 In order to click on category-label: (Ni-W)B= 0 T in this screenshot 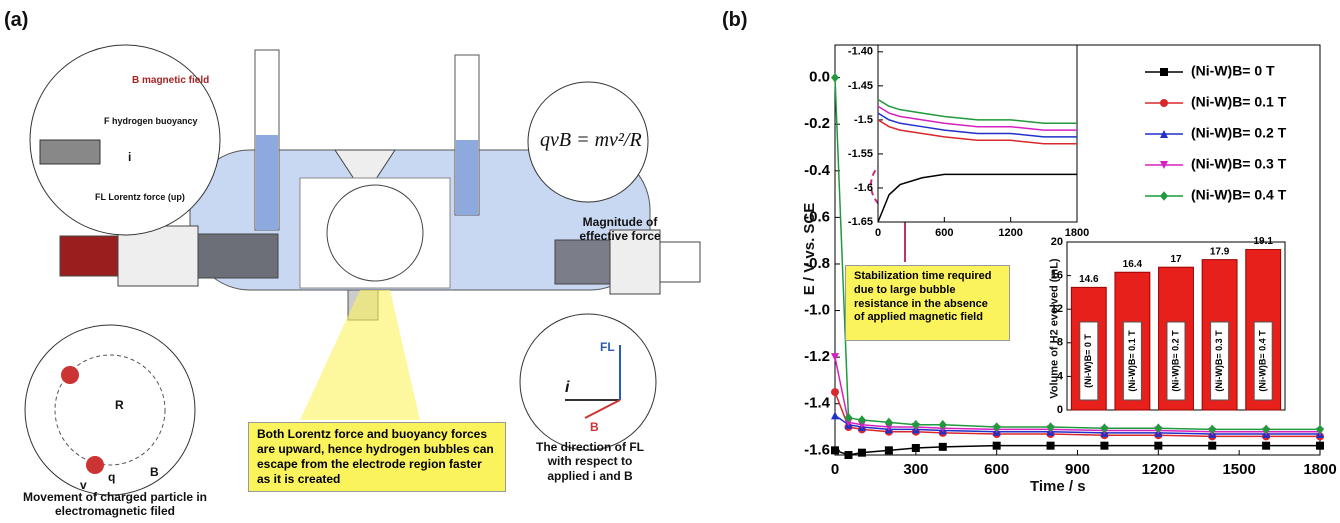, I will do `click(1088, 361)`.